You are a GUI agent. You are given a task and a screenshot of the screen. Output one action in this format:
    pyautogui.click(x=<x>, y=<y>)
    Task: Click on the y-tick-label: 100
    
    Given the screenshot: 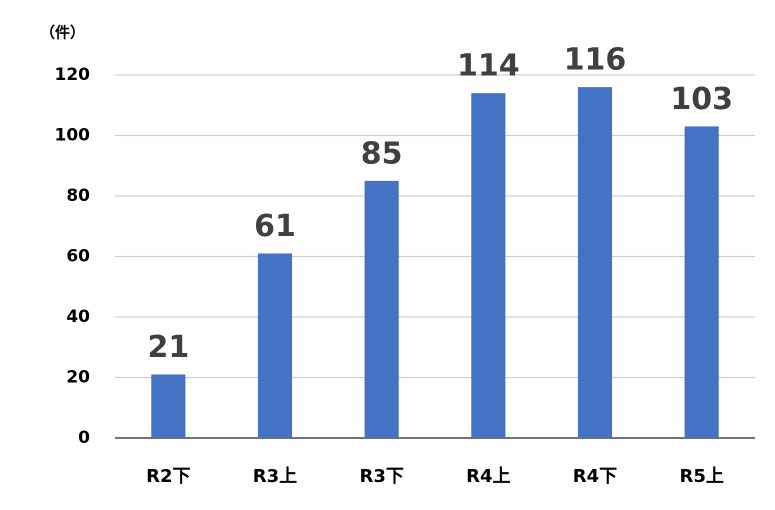 What is the action you would take?
    pyautogui.click(x=73, y=136)
    